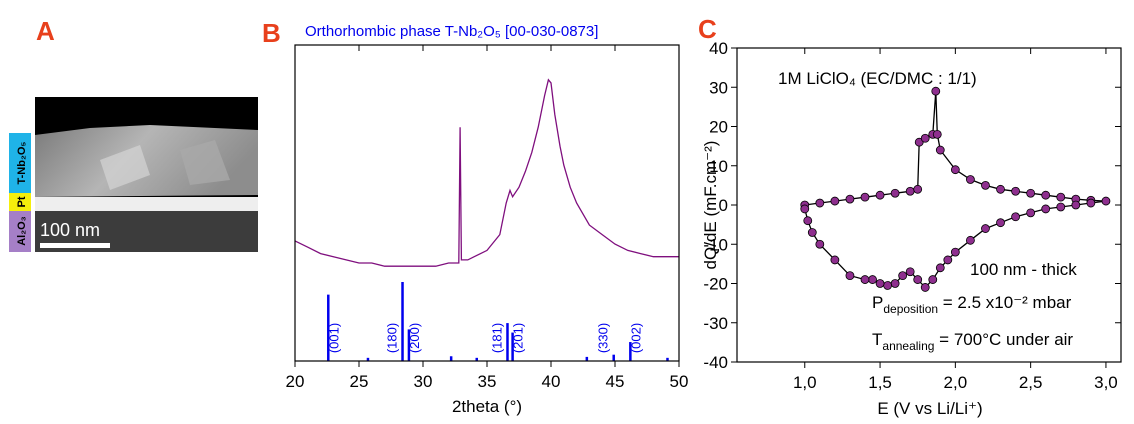  Describe the element at coordinates (715, 323) in the screenshot. I see `y-tick-label: -30` at that location.